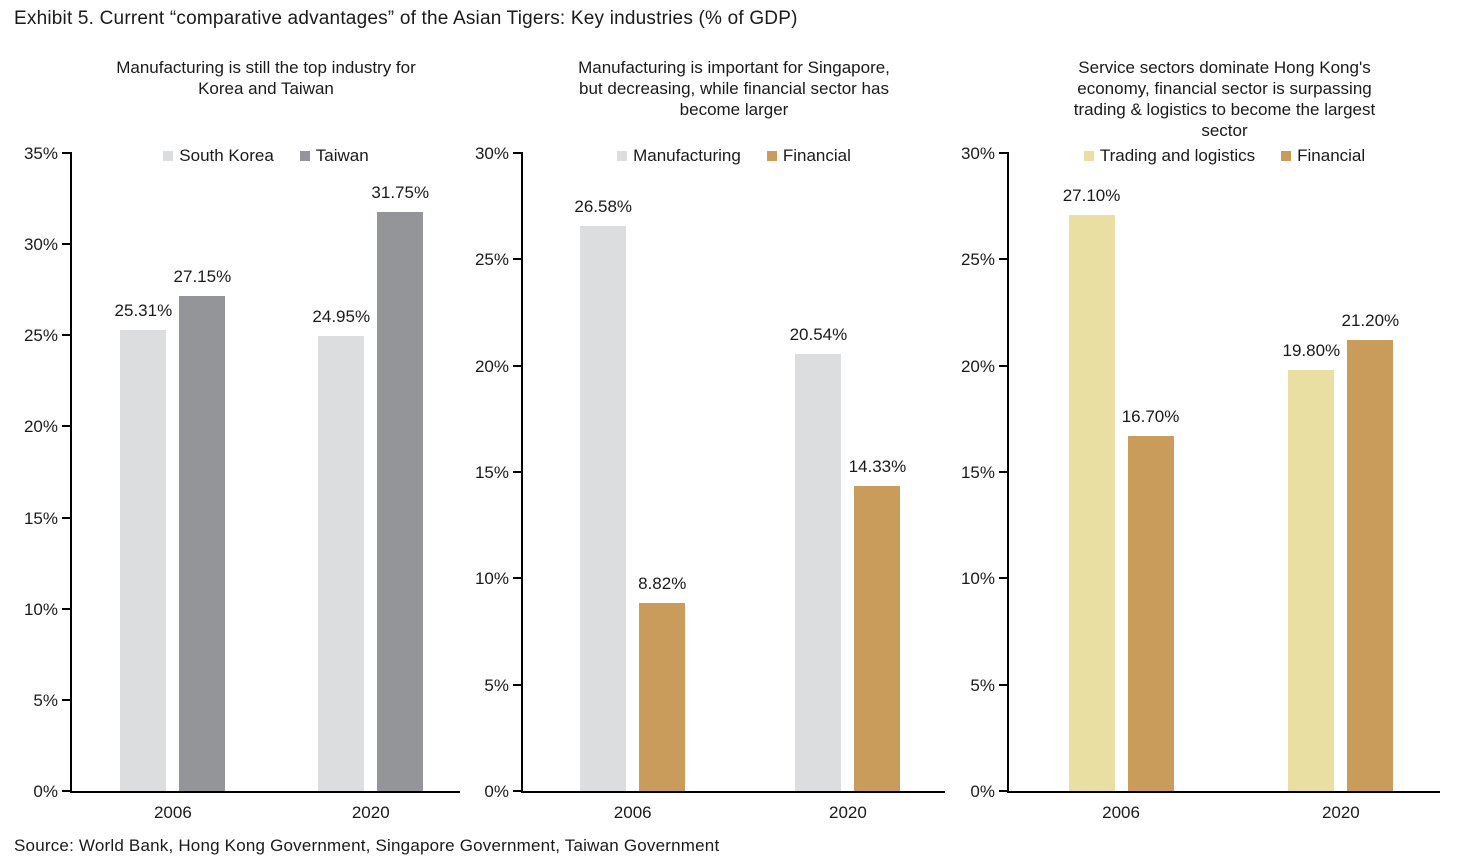 The image size is (1460, 867). What do you see at coordinates (1311, 350) in the screenshot?
I see `bar-value-label: 19.80%` at bounding box center [1311, 350].